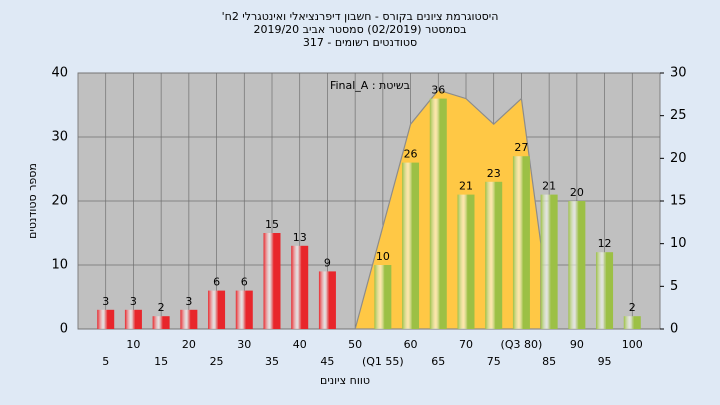 The width and height of the screenshot is (720, 405). Describe the element at coordinates (59, 137) in the screenshot. I see `y-tick-label: 30` at that location.